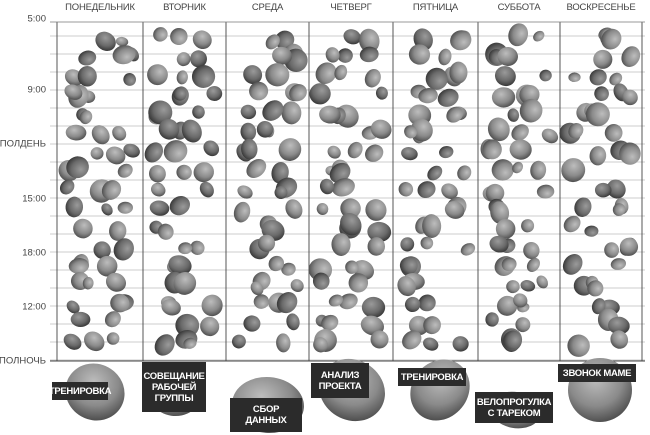 The height and width of the screenshot is (435, 650). I want to click on task-label: СБОР ДАННЫХ, so click(266, 415).